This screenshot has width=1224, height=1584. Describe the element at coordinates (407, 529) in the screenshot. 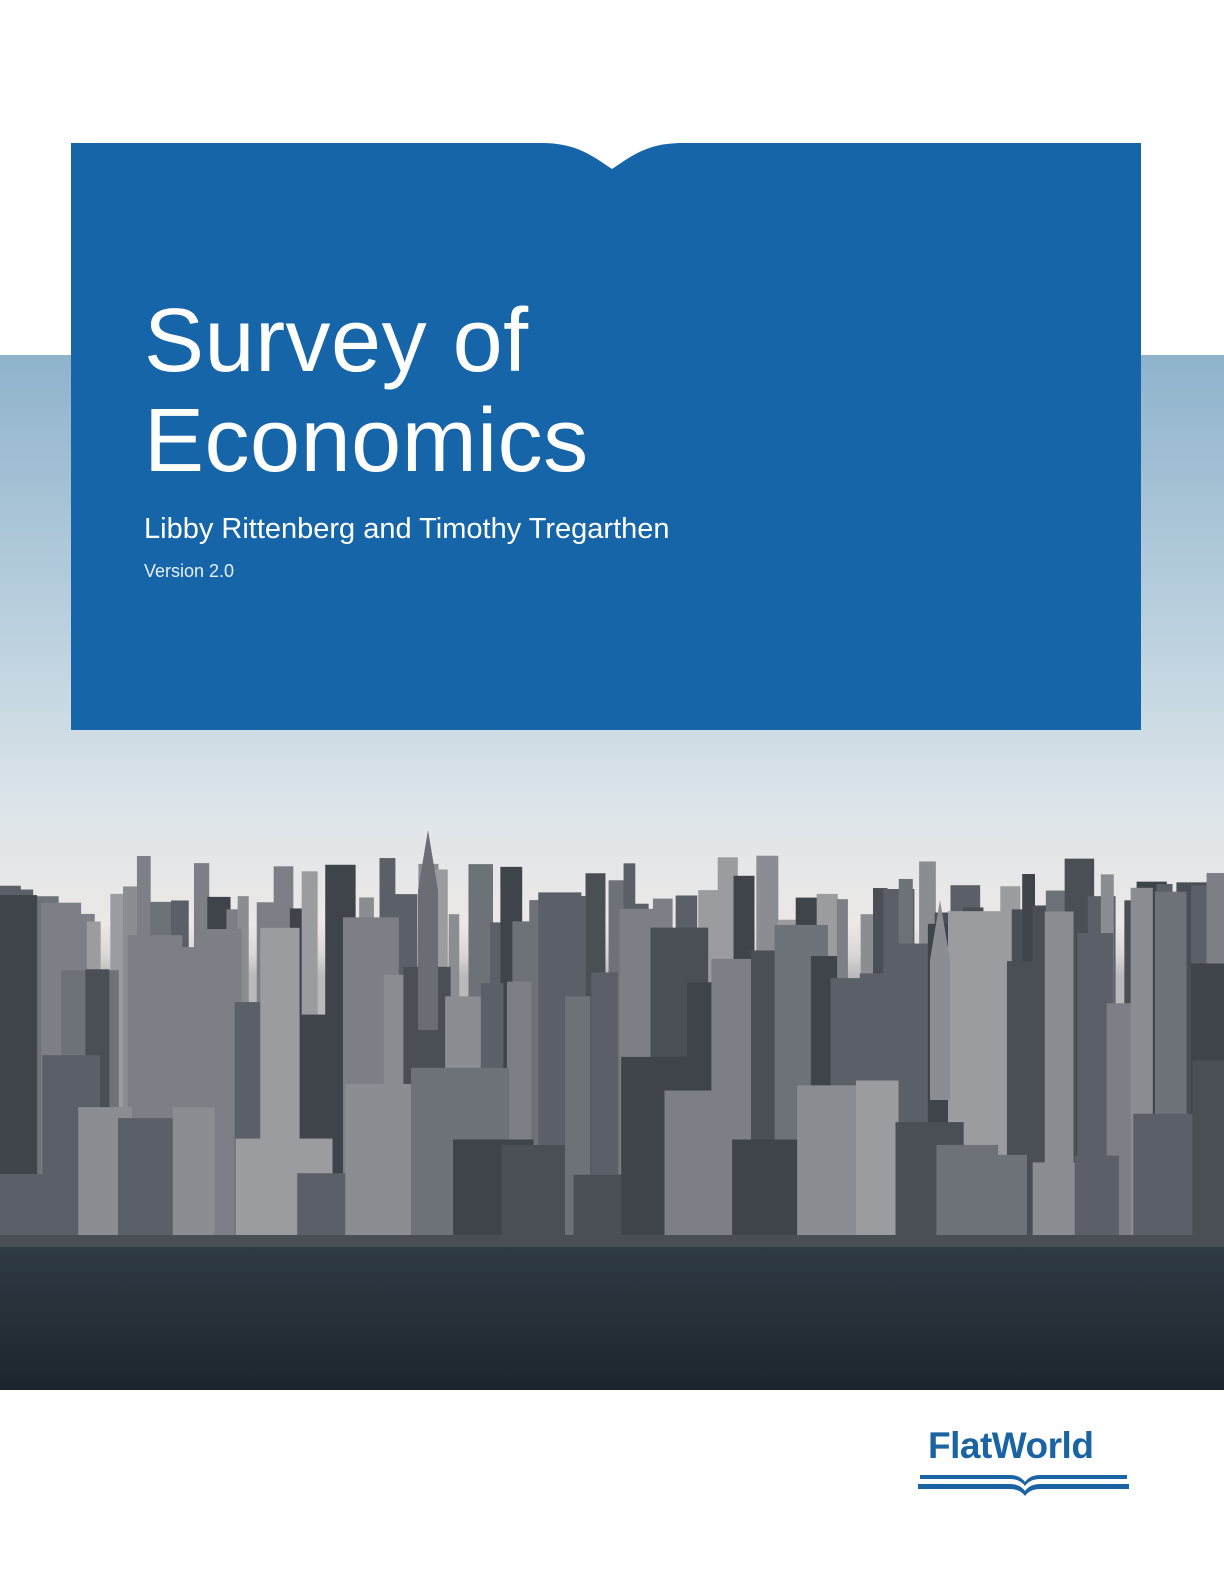

I see `book-authors: Libby Rittenberg and Timothy Tregarthen` at that location.